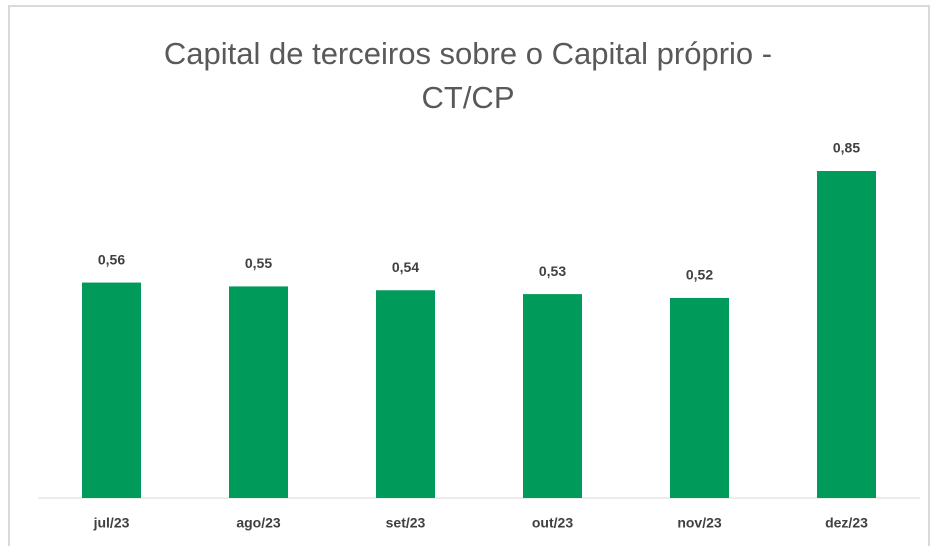  Describe the element at coordinates (846, 148) in the screenshot. I see `data-label: 0,85` at that location.